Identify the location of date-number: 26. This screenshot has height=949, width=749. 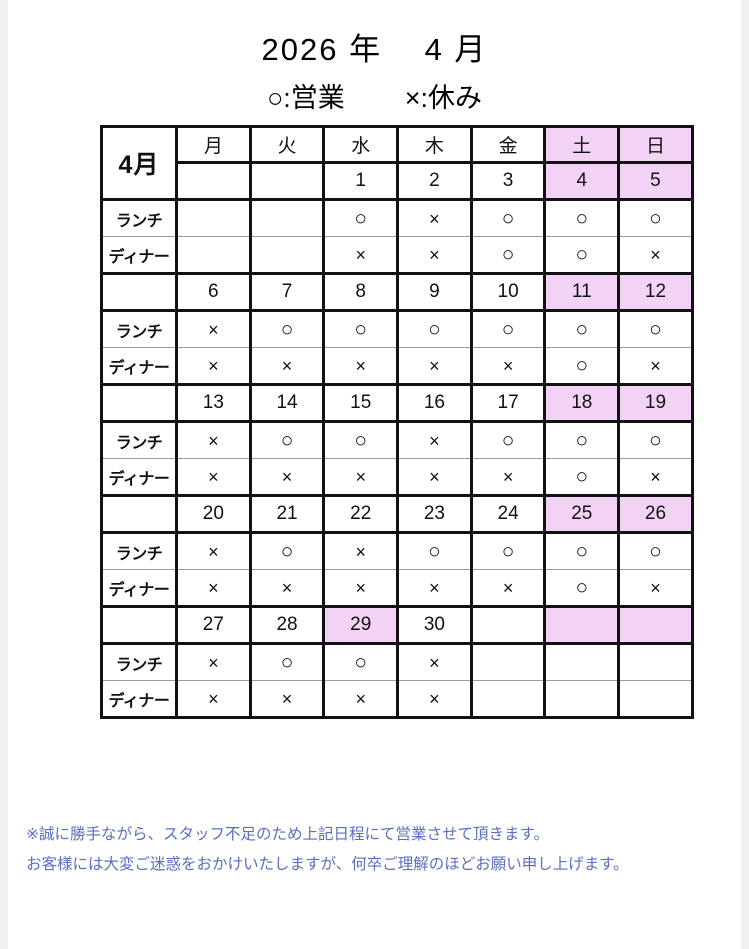
(655, 513).